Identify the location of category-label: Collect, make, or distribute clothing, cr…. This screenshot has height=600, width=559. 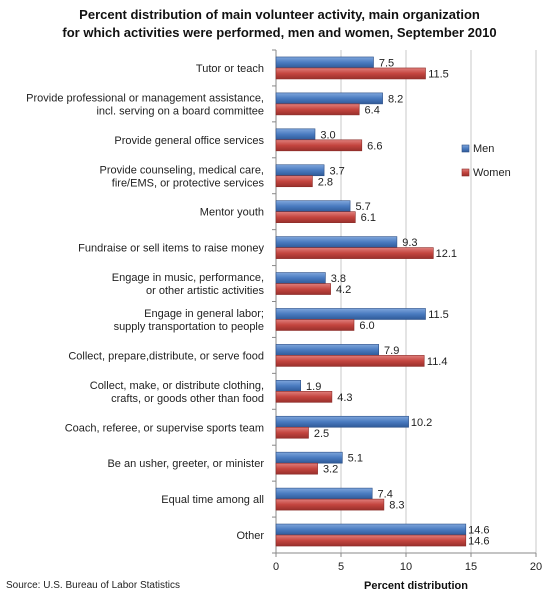
(177, 392).